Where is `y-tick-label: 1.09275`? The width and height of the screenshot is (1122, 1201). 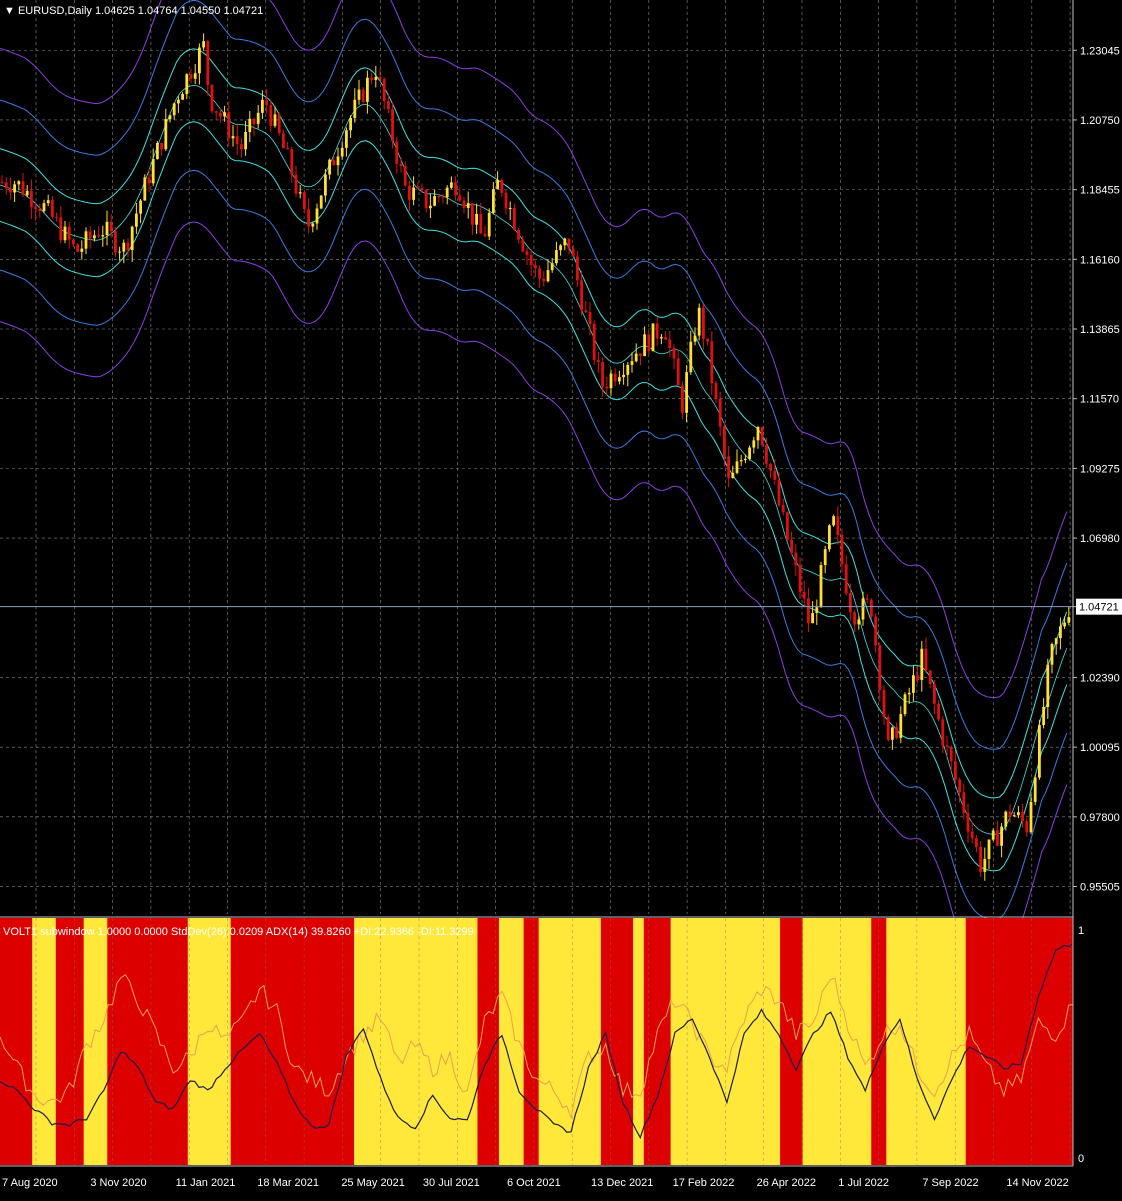 y-tick-label: 1.09275 is located at coordinates (1100, 469).